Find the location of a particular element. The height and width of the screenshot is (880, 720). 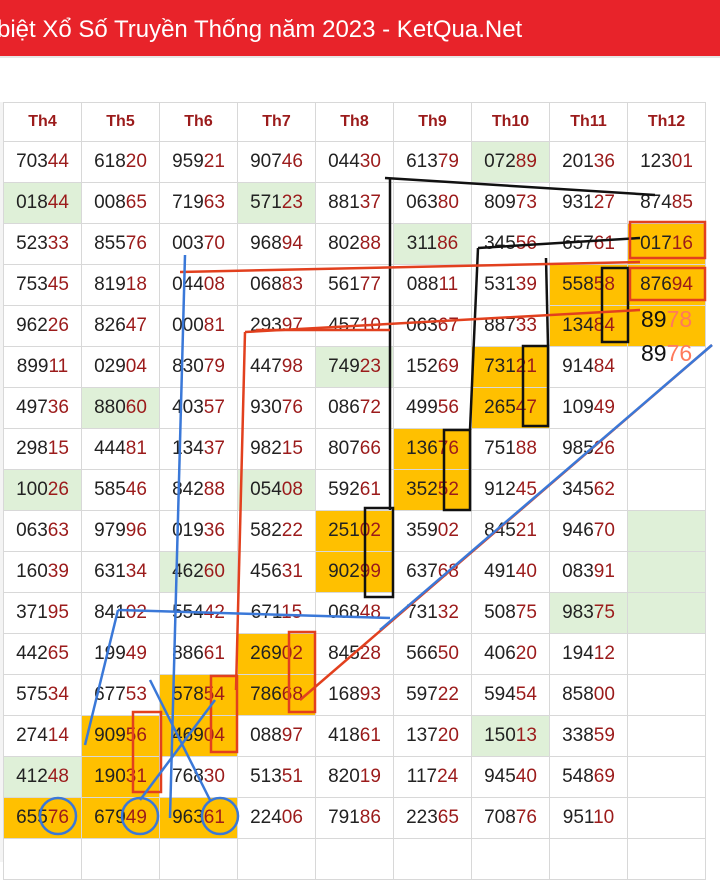

column-header: Th7 is located at coordinates (276, 122).